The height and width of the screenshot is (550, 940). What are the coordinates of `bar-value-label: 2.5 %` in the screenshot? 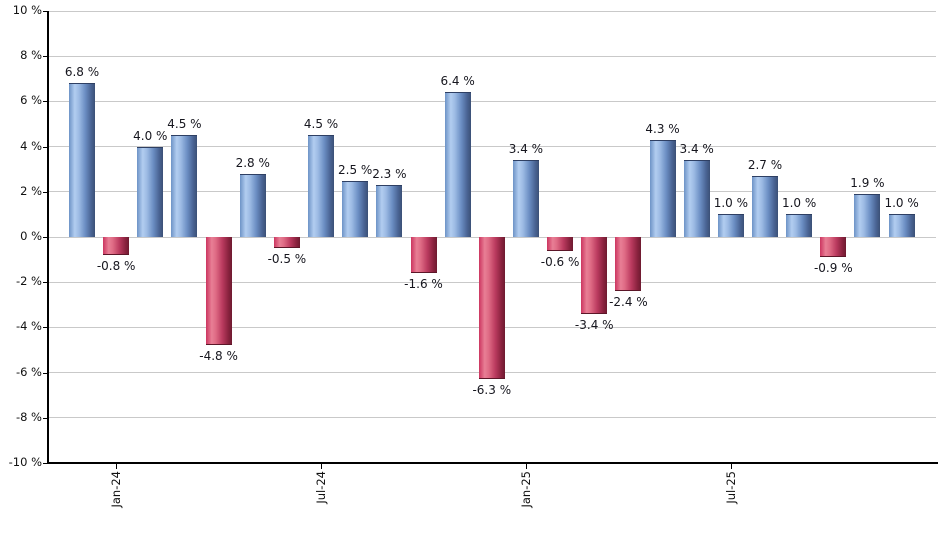 It's located at (355, 169).